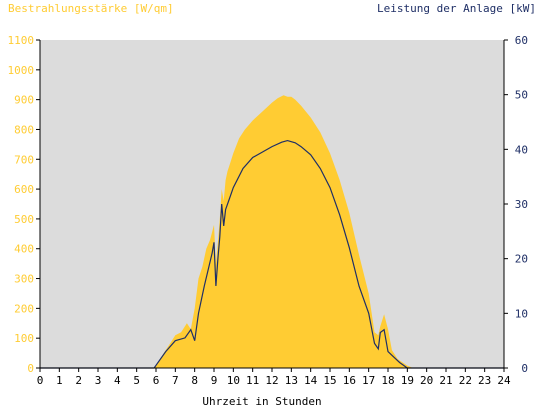 The width and height of the screenshot is (544, 408). I want to click on right-y-tick-label: 10, so click(521, 313).